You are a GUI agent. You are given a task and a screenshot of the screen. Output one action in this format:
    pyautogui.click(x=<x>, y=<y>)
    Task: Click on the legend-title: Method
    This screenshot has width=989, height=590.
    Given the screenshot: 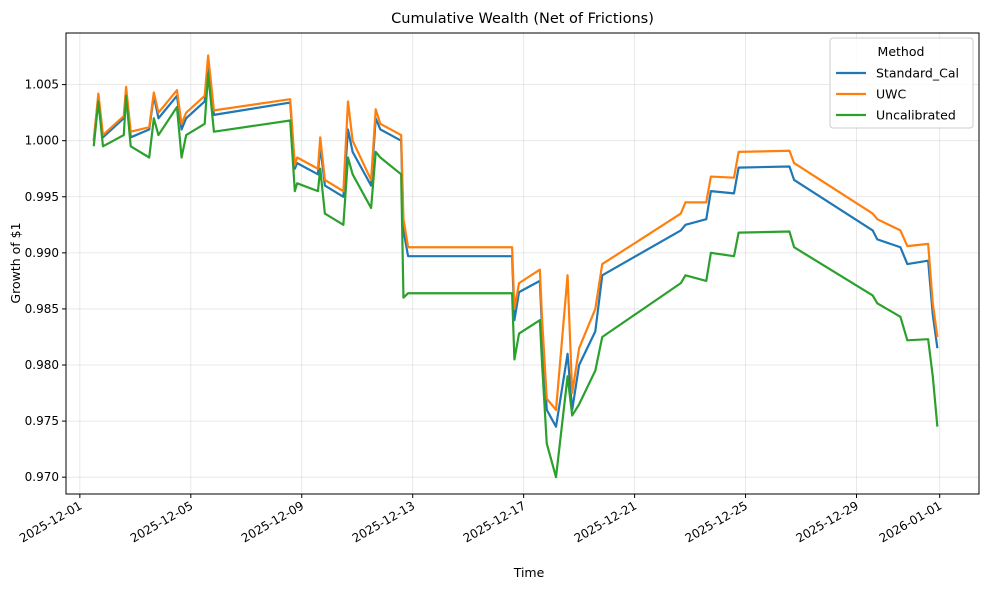 What is the action you would take?
    pyautogui.click(x=901, y=51)
    